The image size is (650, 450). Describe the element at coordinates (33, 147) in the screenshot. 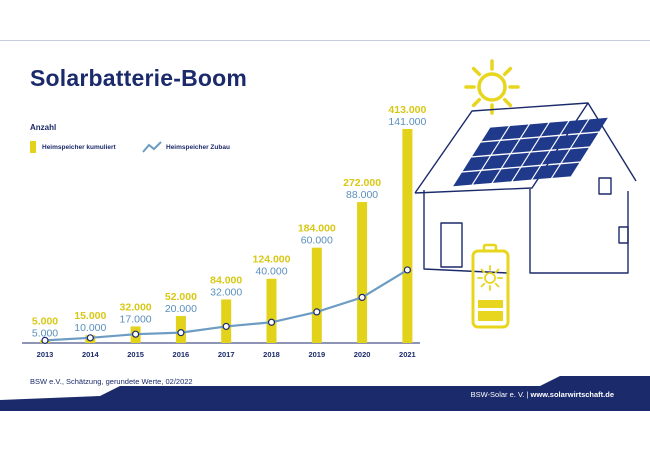

I see `legend-bar-swatch` at that location.